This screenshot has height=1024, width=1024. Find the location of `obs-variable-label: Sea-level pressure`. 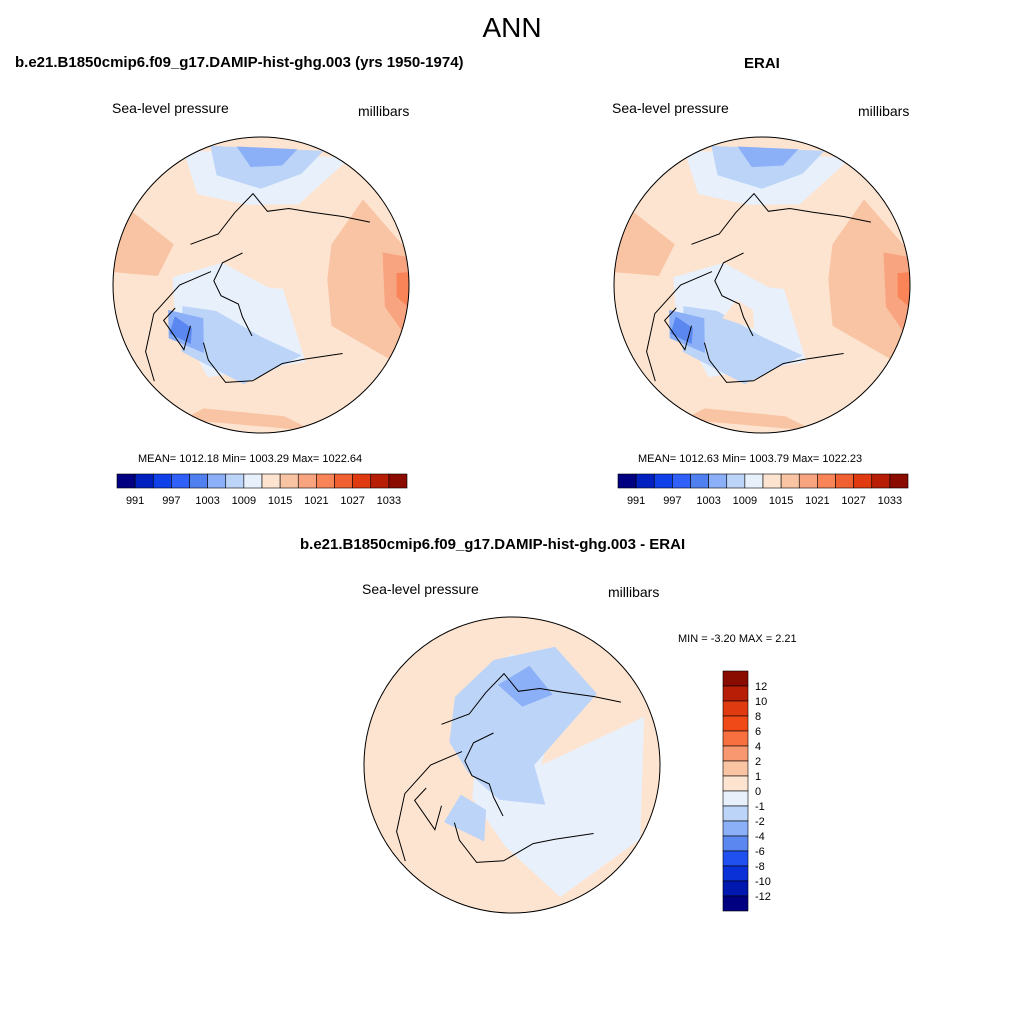

obs-variable-label: Sea-level pressure is located at coordinates (670, 108).